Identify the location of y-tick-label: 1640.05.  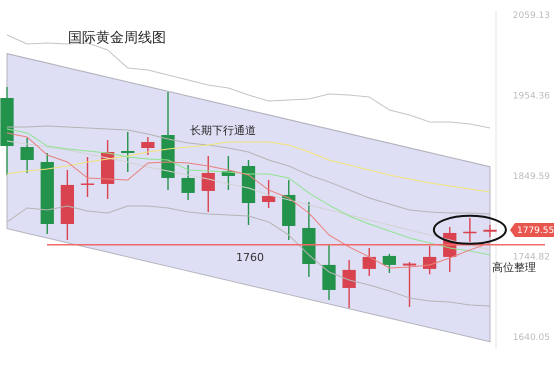
(531, 338).